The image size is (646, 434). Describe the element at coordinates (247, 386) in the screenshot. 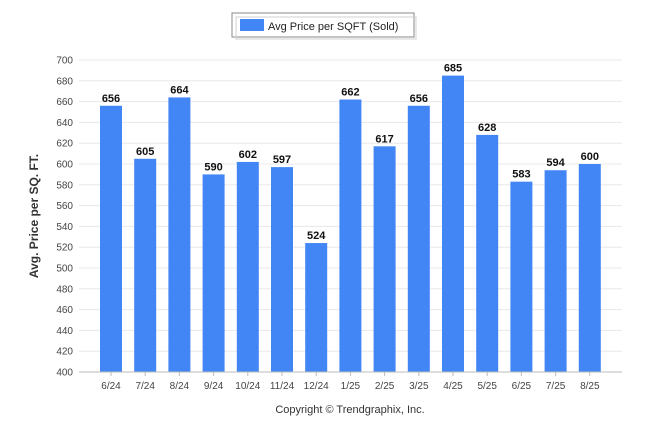

I see `x-tick-label: 10/24` at that location.